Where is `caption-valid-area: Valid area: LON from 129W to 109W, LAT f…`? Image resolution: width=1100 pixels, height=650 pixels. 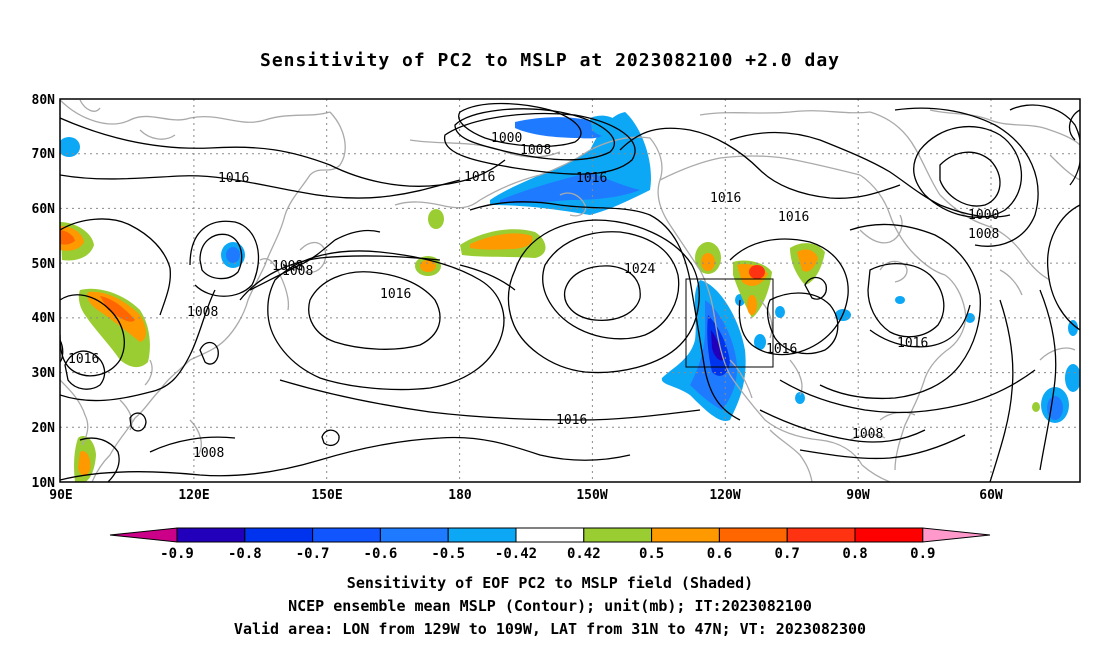 caption-valid-area: Valid area: LON from 129W to 109W, LAT f… is located at coordinates (550, 629).